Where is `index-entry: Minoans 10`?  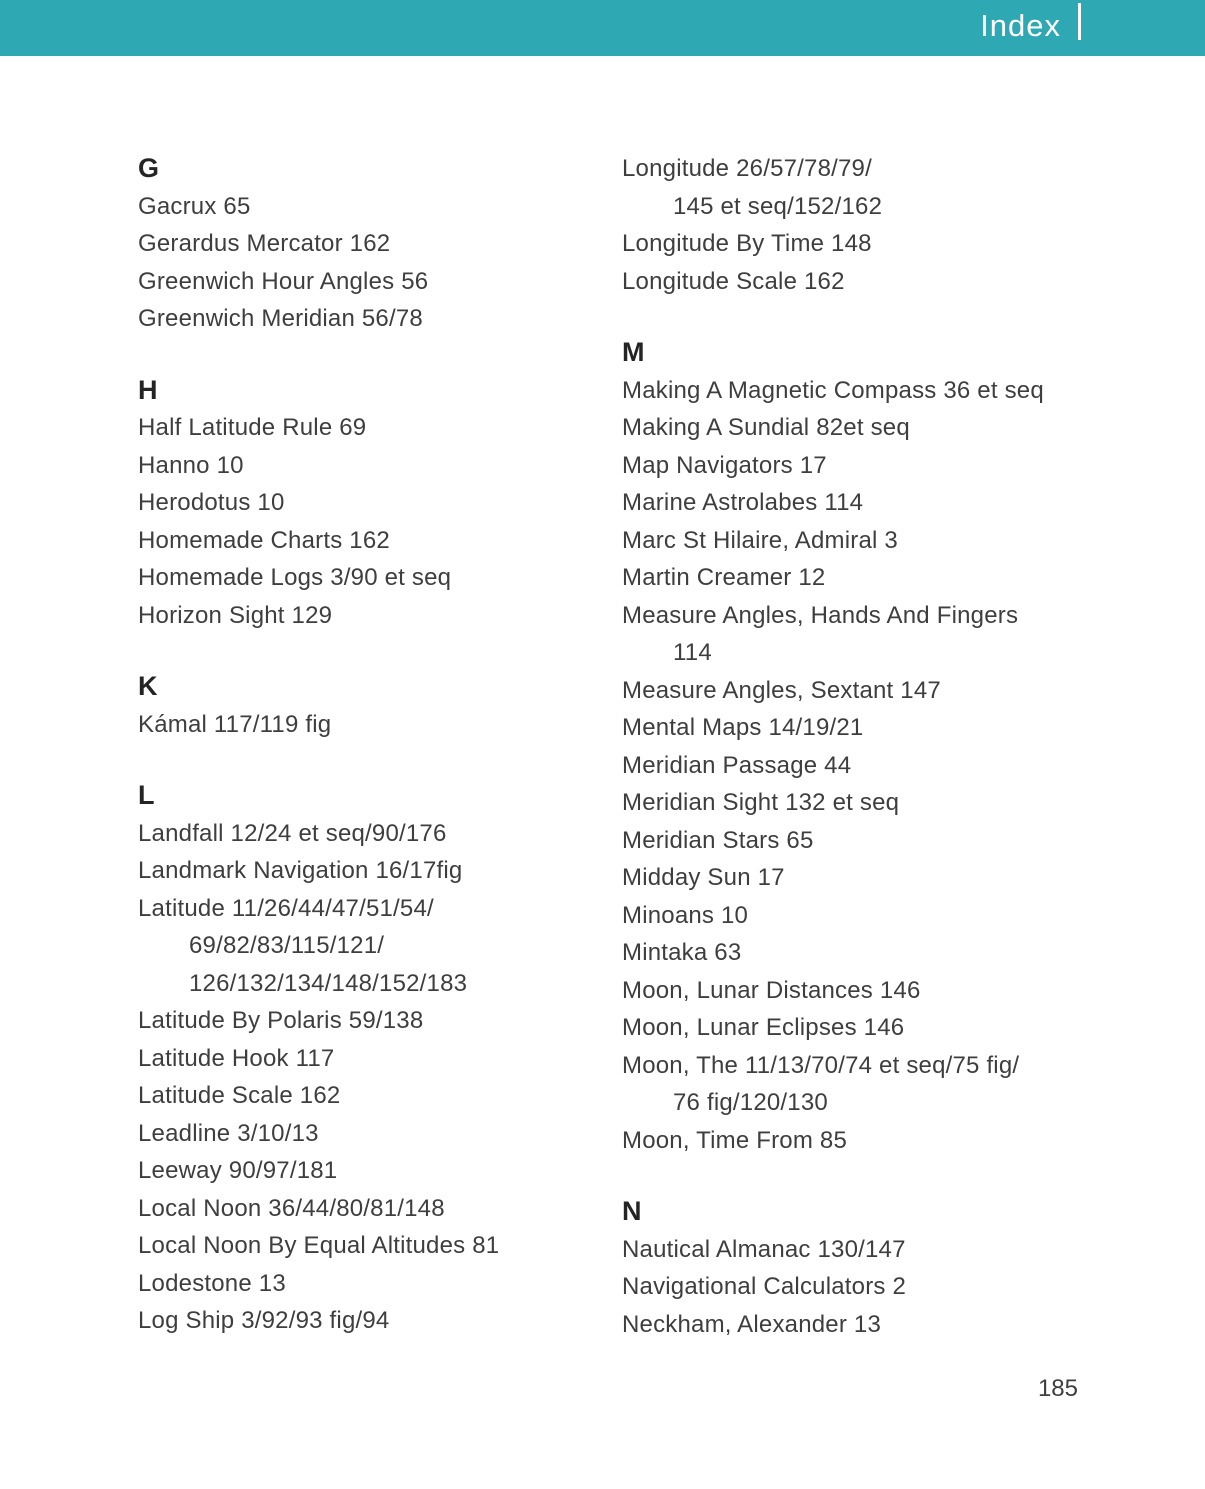
index-entry: Minoans 10 is located at coordinates (862, 916).